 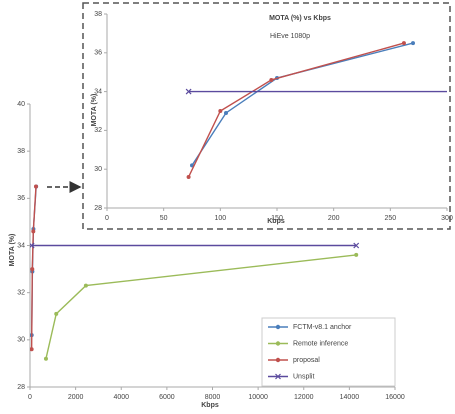 I want to click on x-tick-label: 2000, so click(x=76, y=397).